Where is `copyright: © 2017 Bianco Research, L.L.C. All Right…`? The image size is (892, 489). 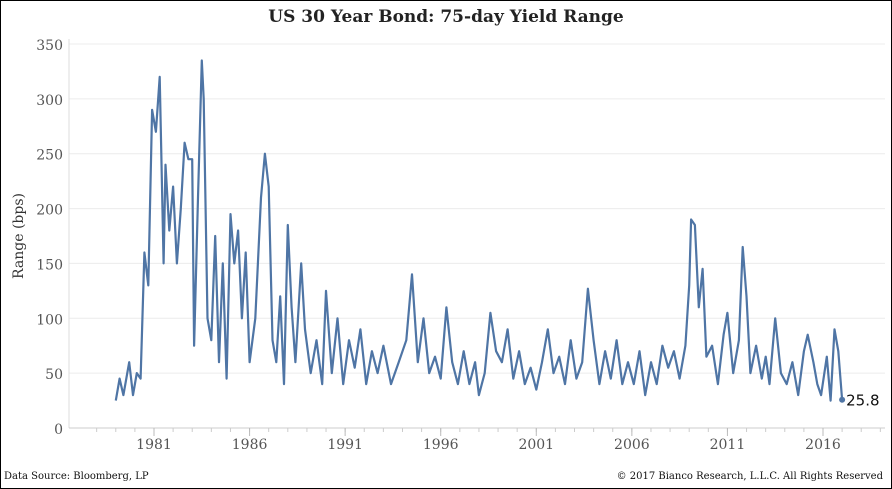
copyright: © 2017 Bianco Research, L.L.C. All Right… is located at coordinates (749, 476).